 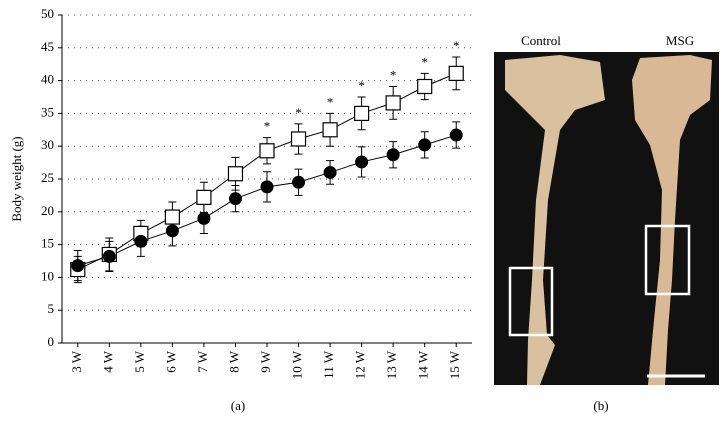 What do you see at coordinates (76, 361) in the screenshot?
I see `x-tick-label: 3 W` at bounding box center [76, 361].